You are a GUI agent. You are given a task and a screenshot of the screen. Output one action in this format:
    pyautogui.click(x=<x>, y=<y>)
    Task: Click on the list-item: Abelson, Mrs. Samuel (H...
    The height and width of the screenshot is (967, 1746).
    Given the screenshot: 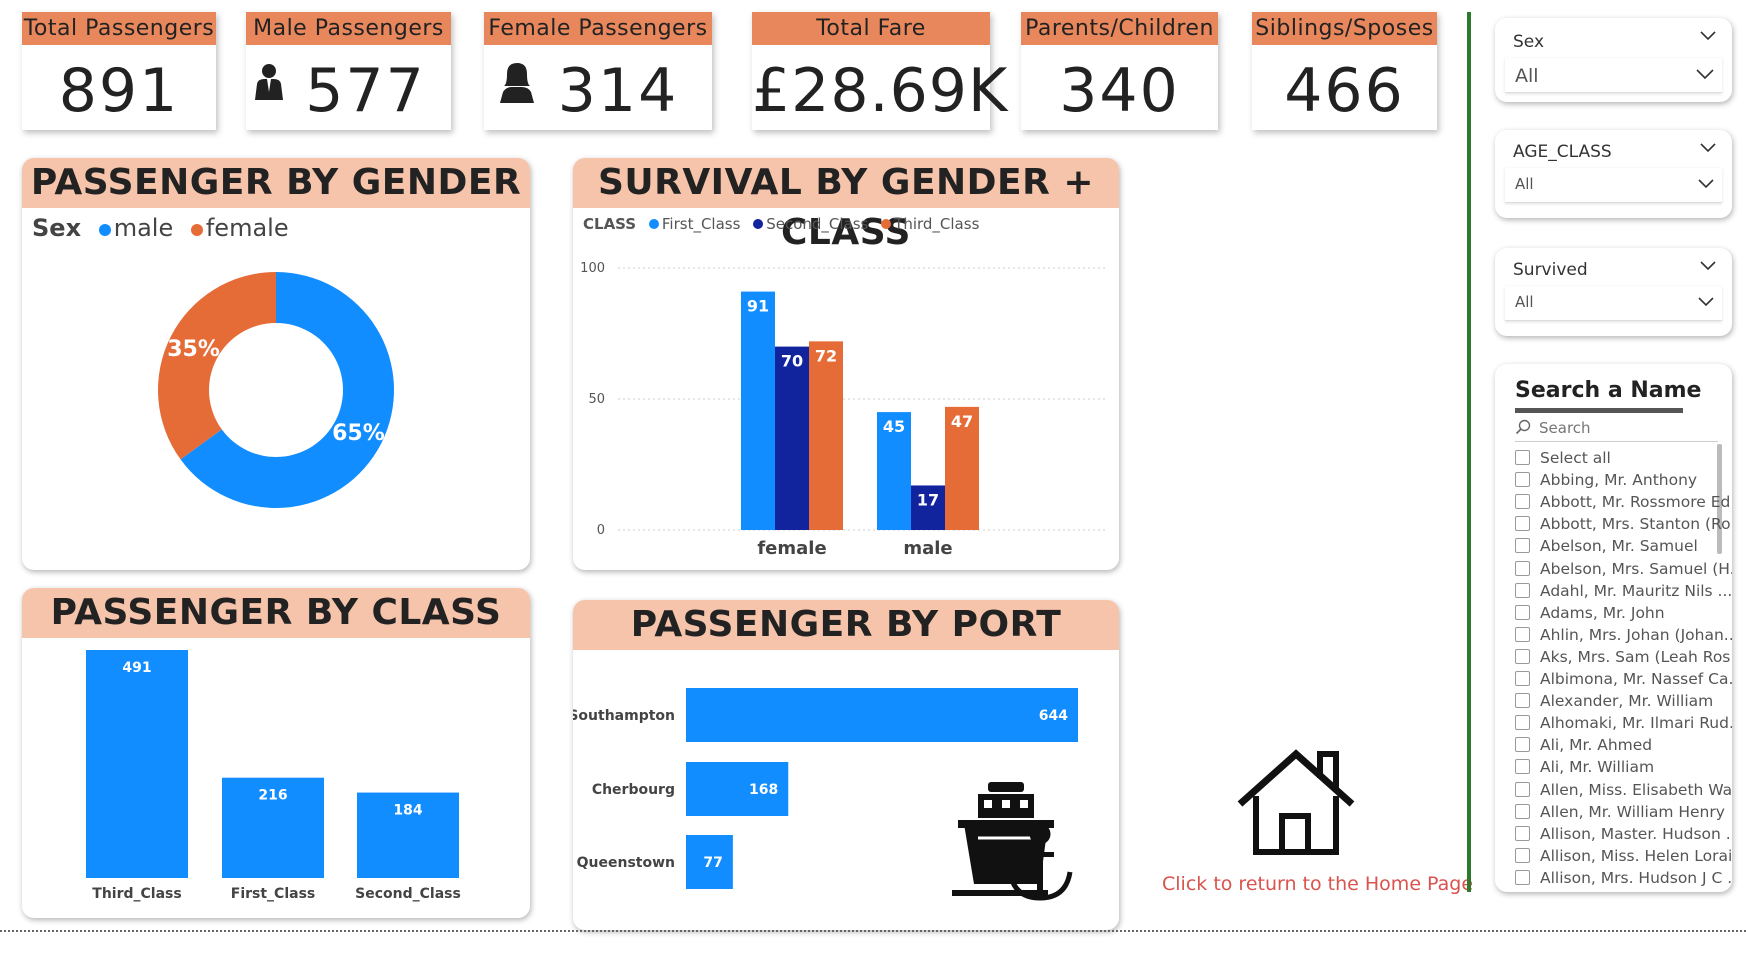 What is the action you would take?
    pyautogui.click(x=1623, y=569)
    